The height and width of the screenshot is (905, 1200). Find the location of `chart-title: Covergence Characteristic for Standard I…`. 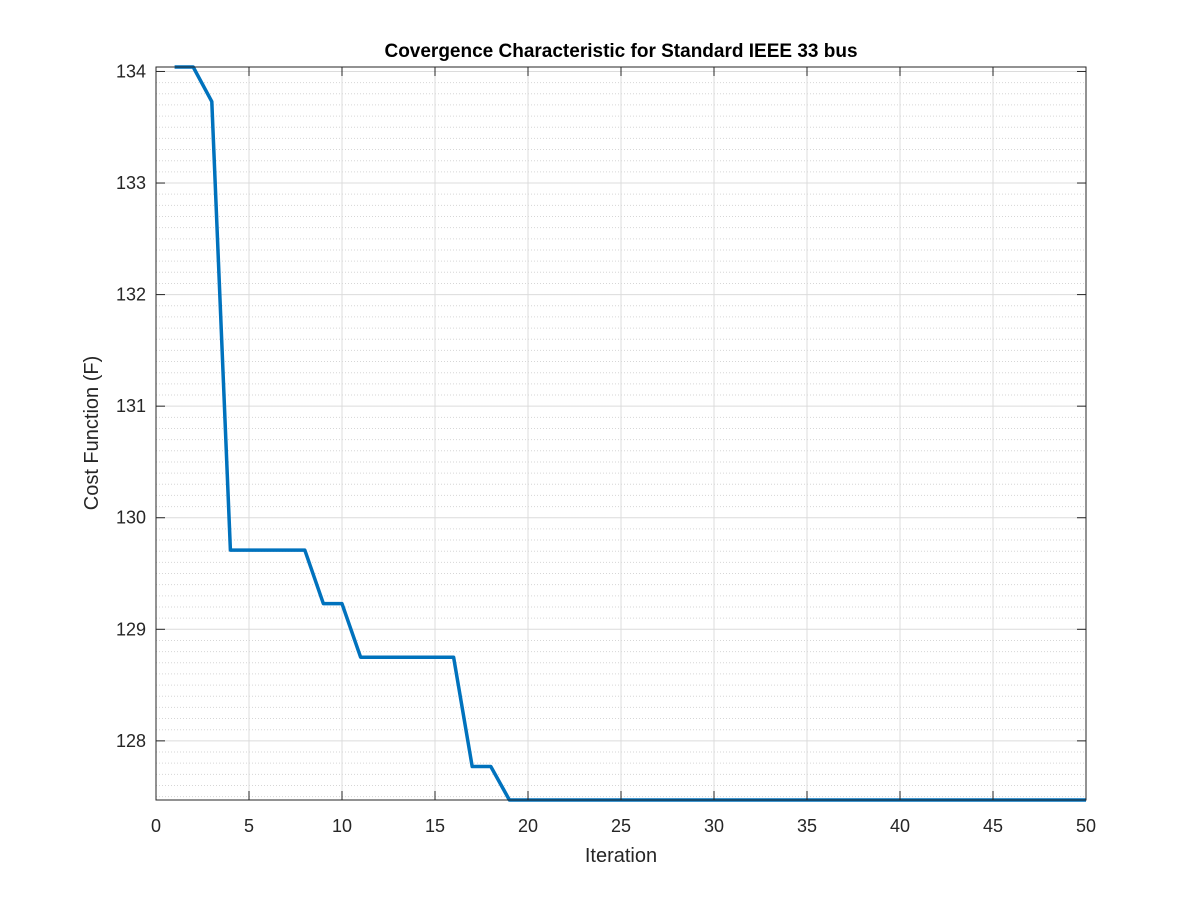

chart-title: Covergence Characteristic for Standard I… is located at coordinates (620, 51).